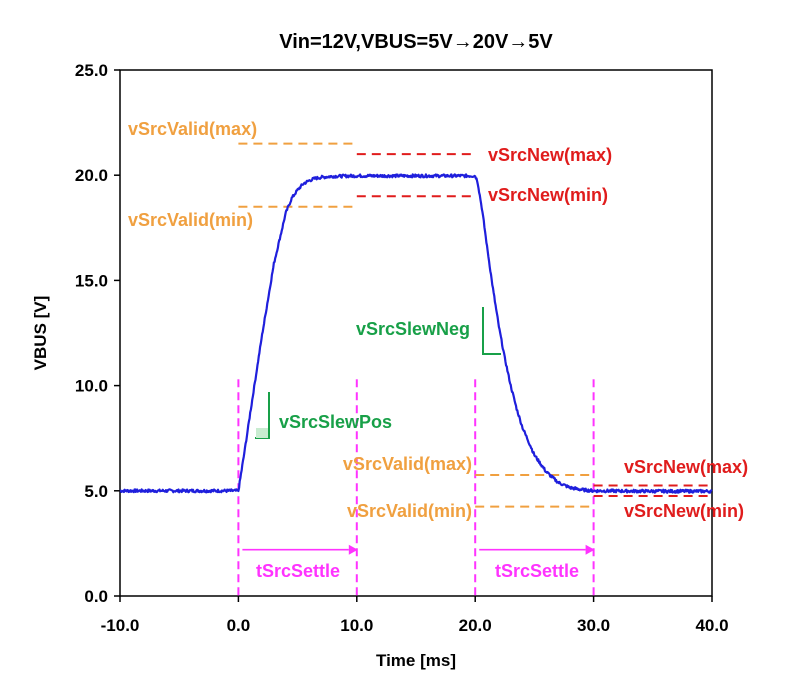 The width and height of the screenshot is (800, 691). Describe the element at coordinates (491, 331) in the screenshot. I see `slew-neg-marker` at that location.